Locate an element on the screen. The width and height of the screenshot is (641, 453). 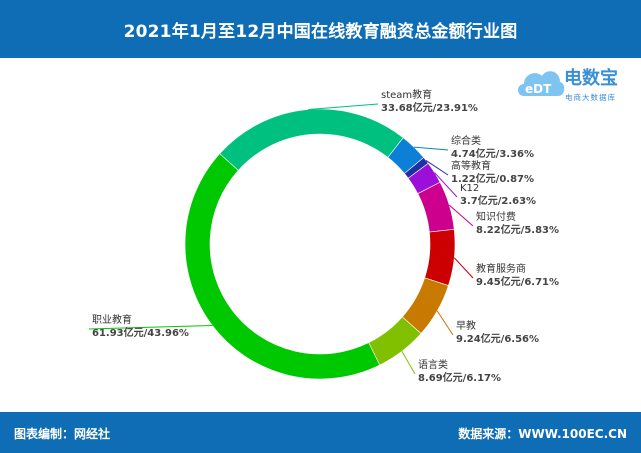
slice-label-3: K12 is located at coordinates (469, 188).